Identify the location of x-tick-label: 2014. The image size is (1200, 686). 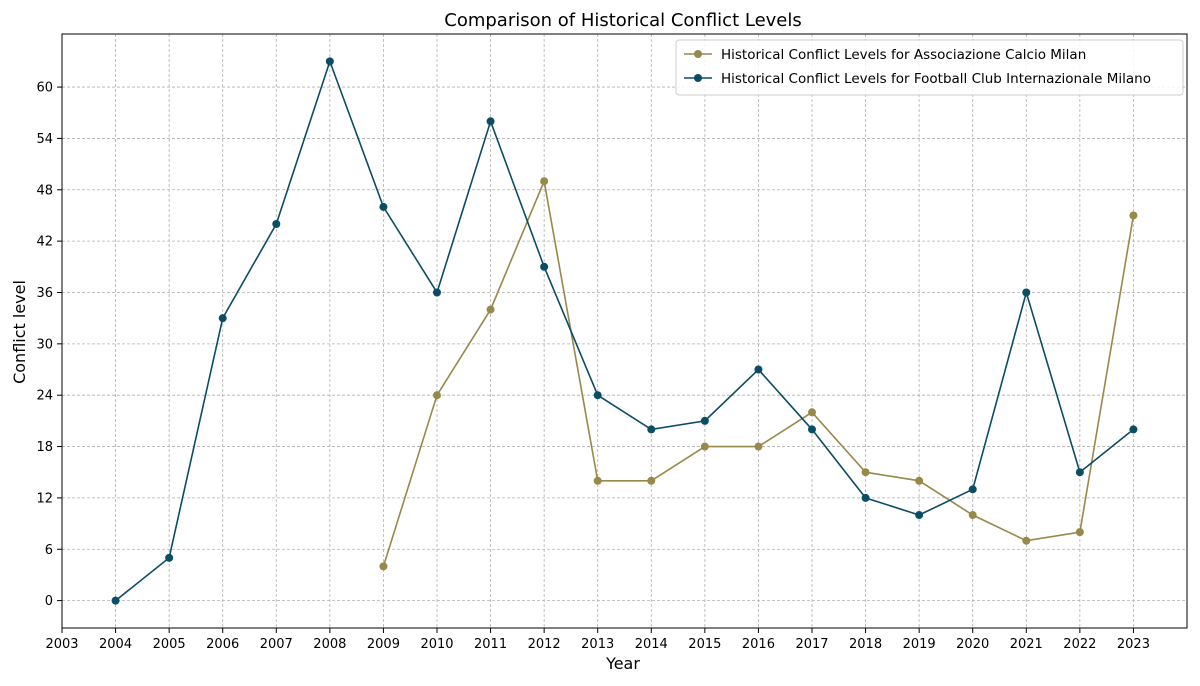
(651, 644).